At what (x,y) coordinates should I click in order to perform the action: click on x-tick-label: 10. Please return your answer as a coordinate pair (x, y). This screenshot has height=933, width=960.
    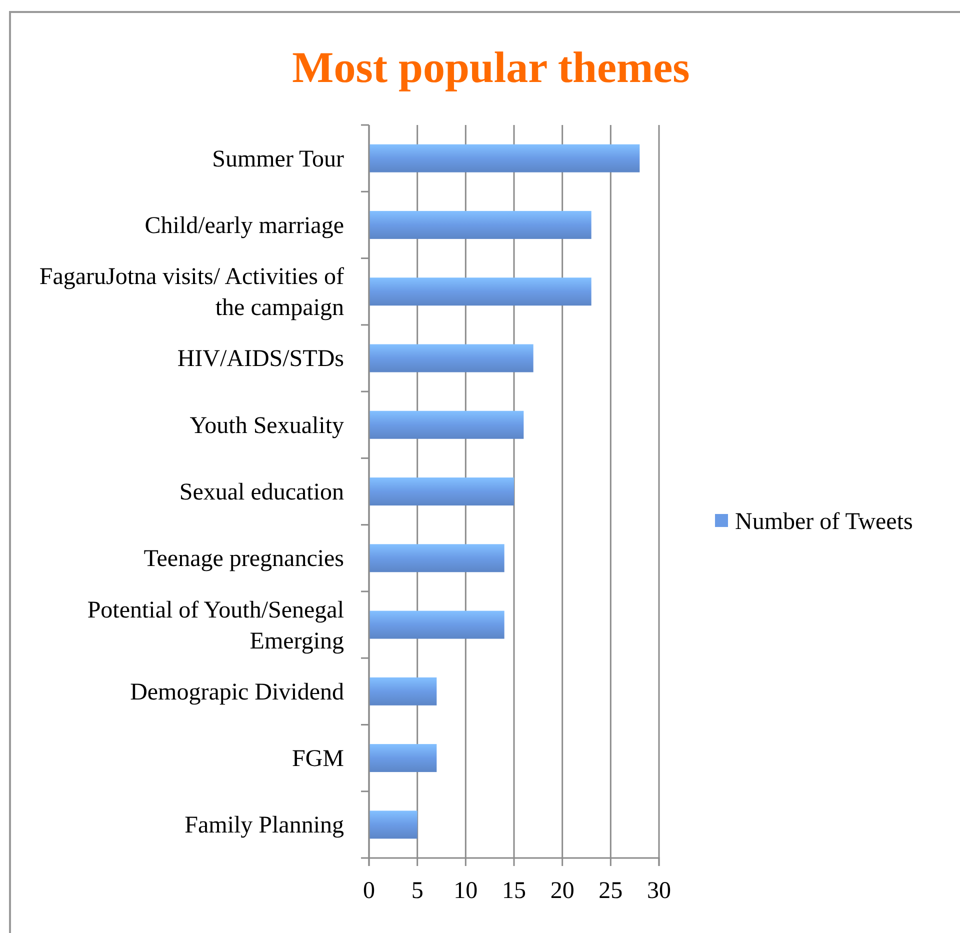
    Looking at the image, I should click on (466, 891).